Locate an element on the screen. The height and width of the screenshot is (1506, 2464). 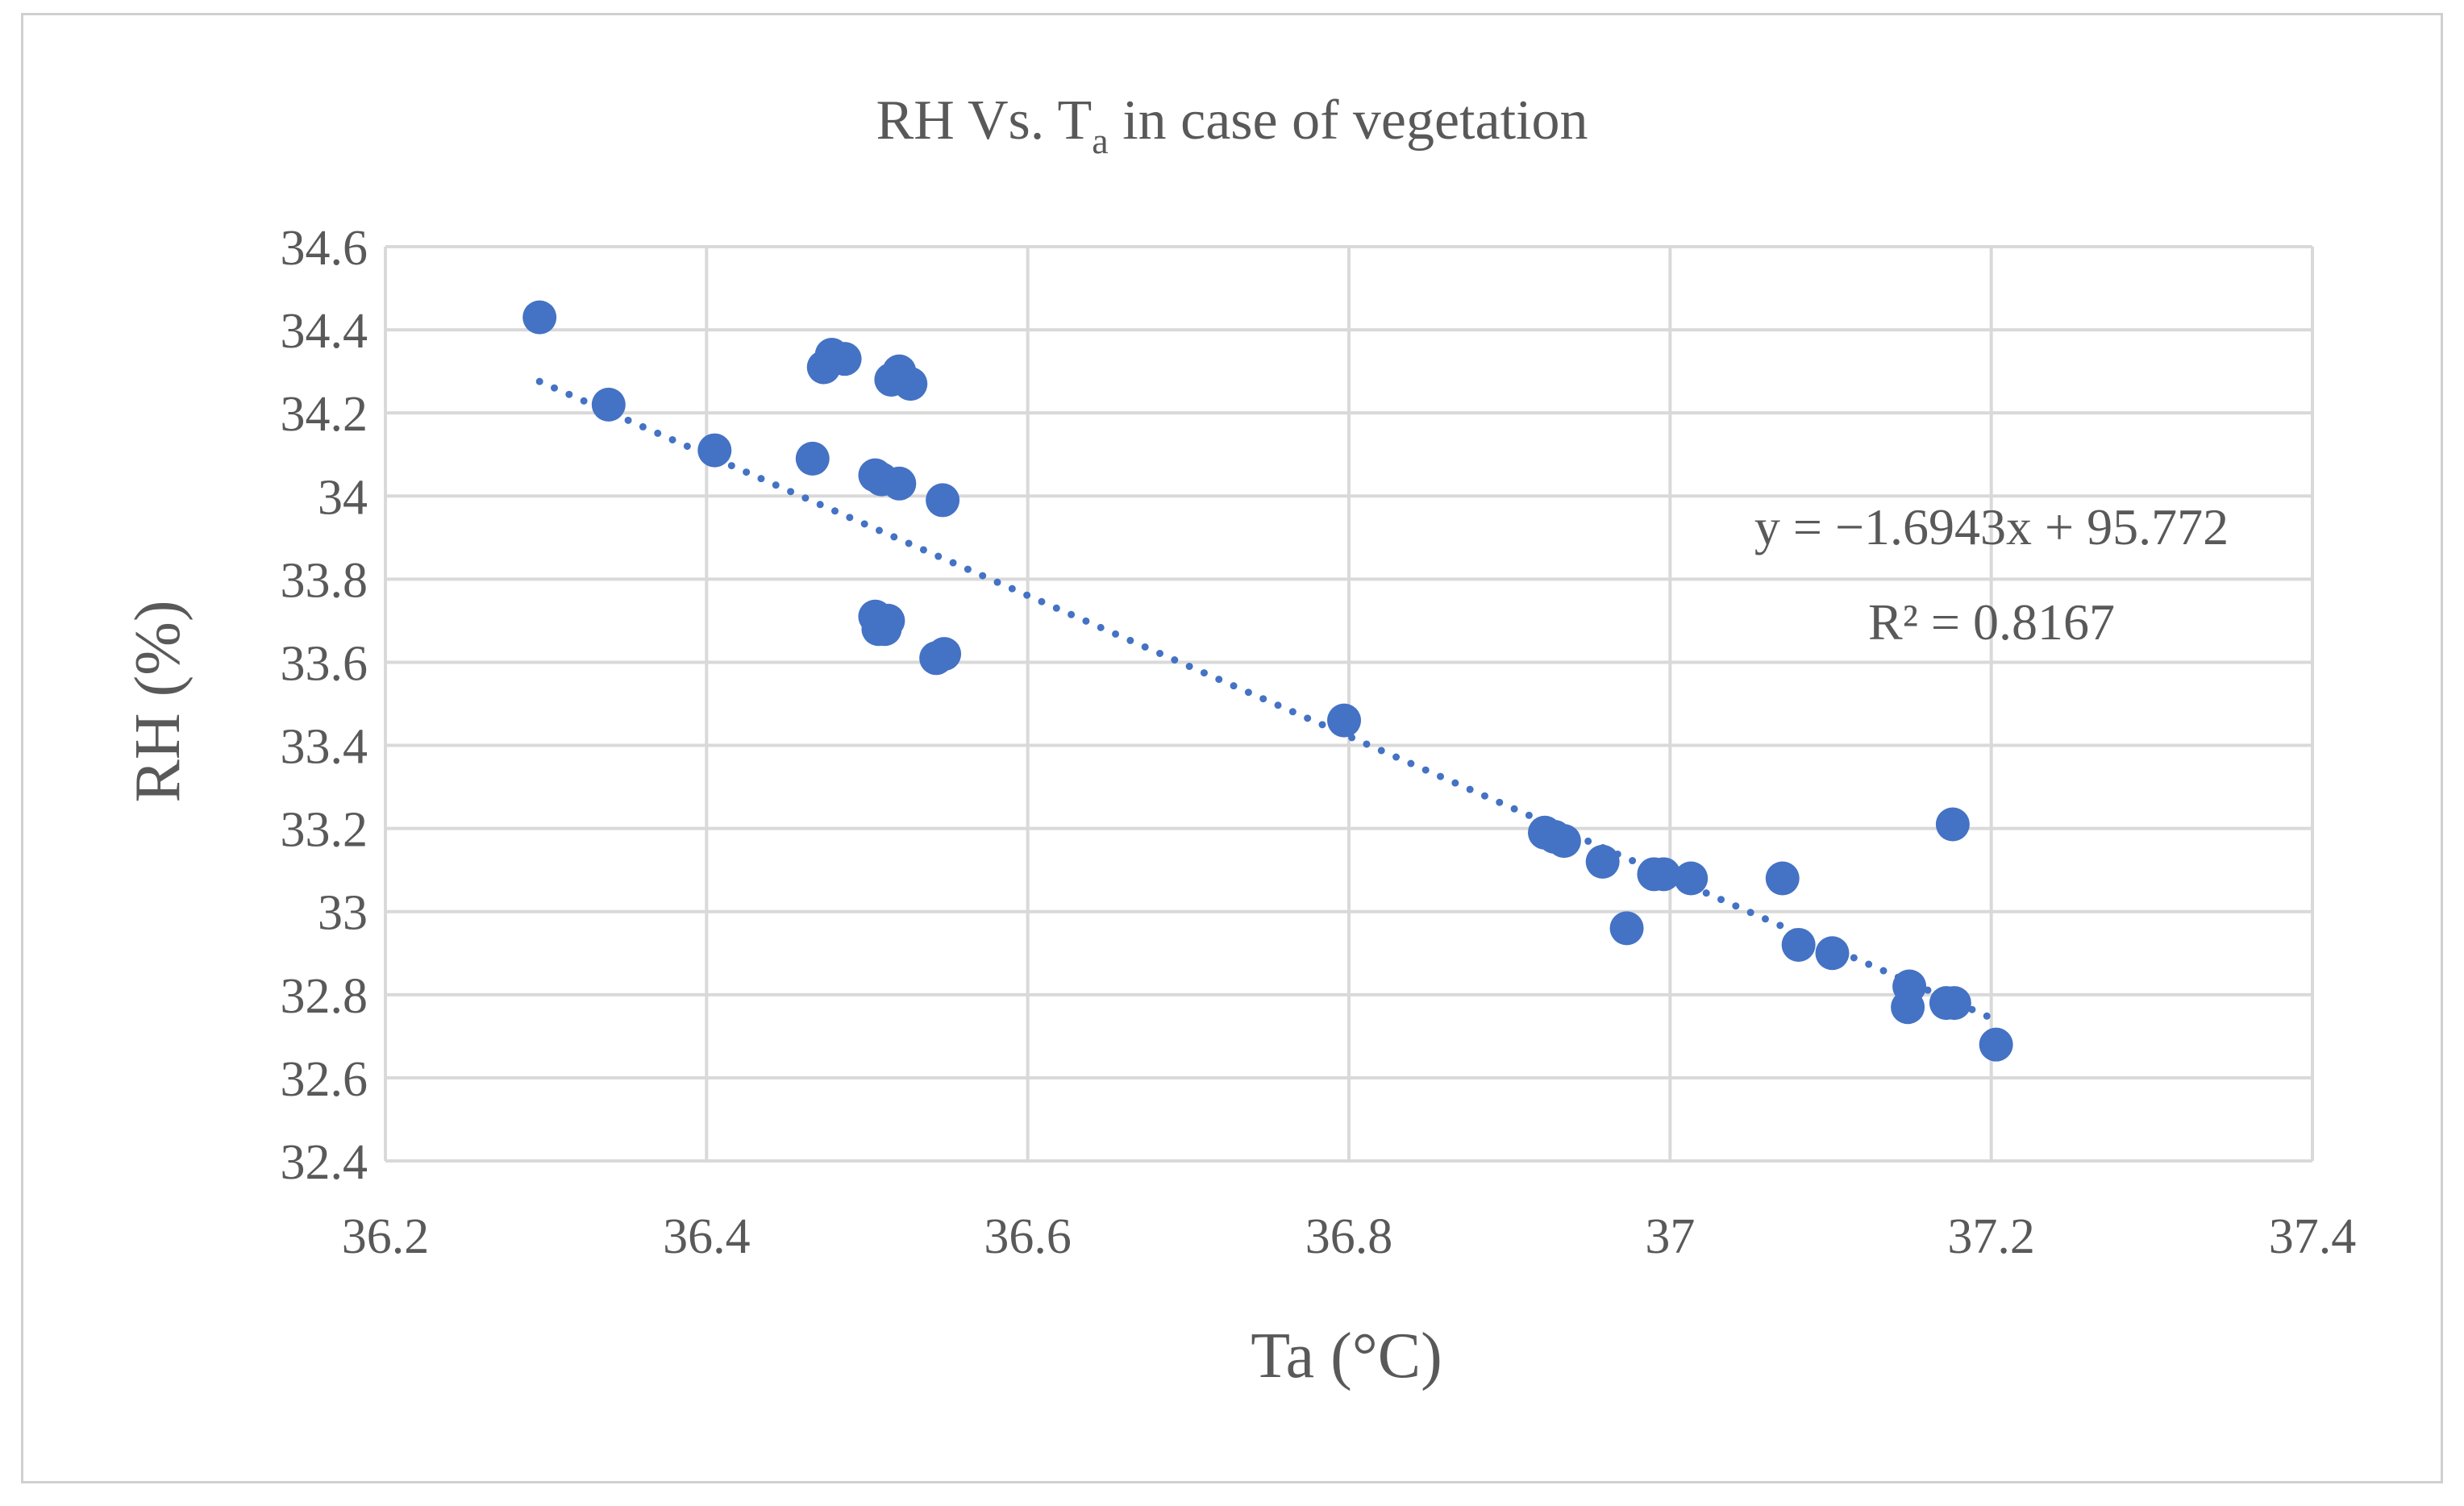
y-tick-label: 33.2 is located at coordinates (324, 831).